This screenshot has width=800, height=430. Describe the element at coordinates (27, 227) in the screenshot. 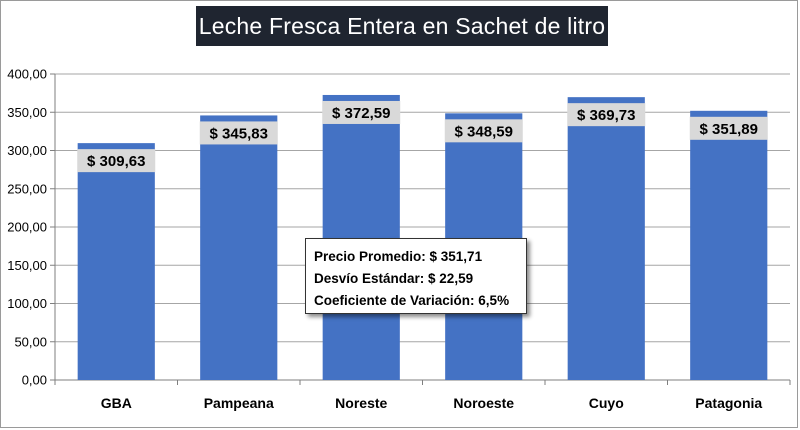

I see `y-tick-label: 200,00` at that location.